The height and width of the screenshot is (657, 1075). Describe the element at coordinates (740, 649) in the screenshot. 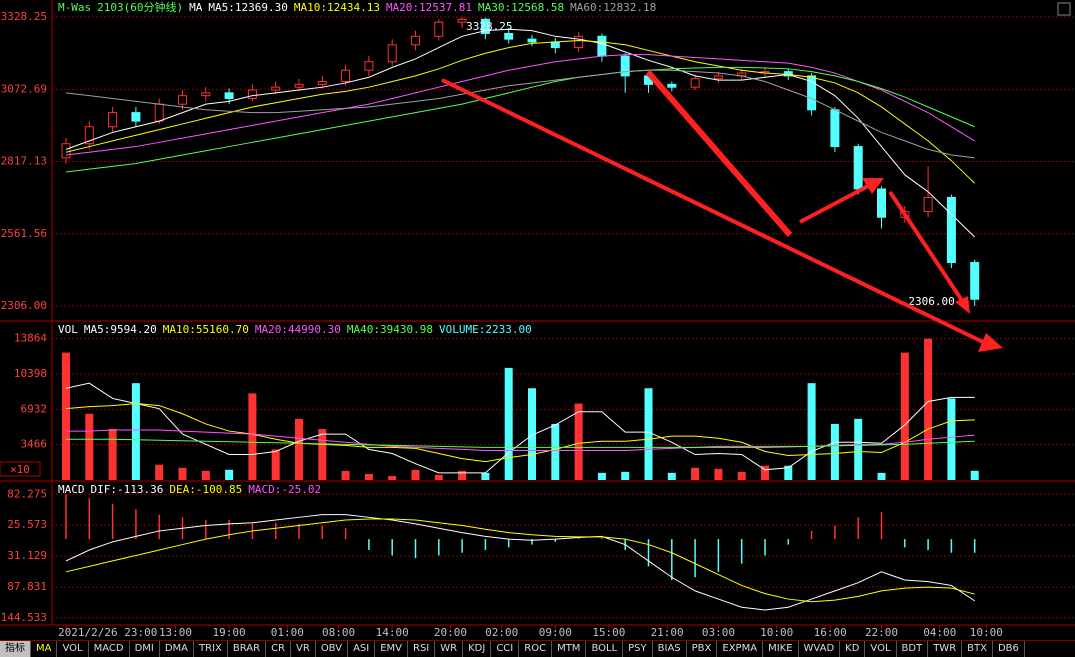

I see `indicator-tab: EXPMA` at that location.